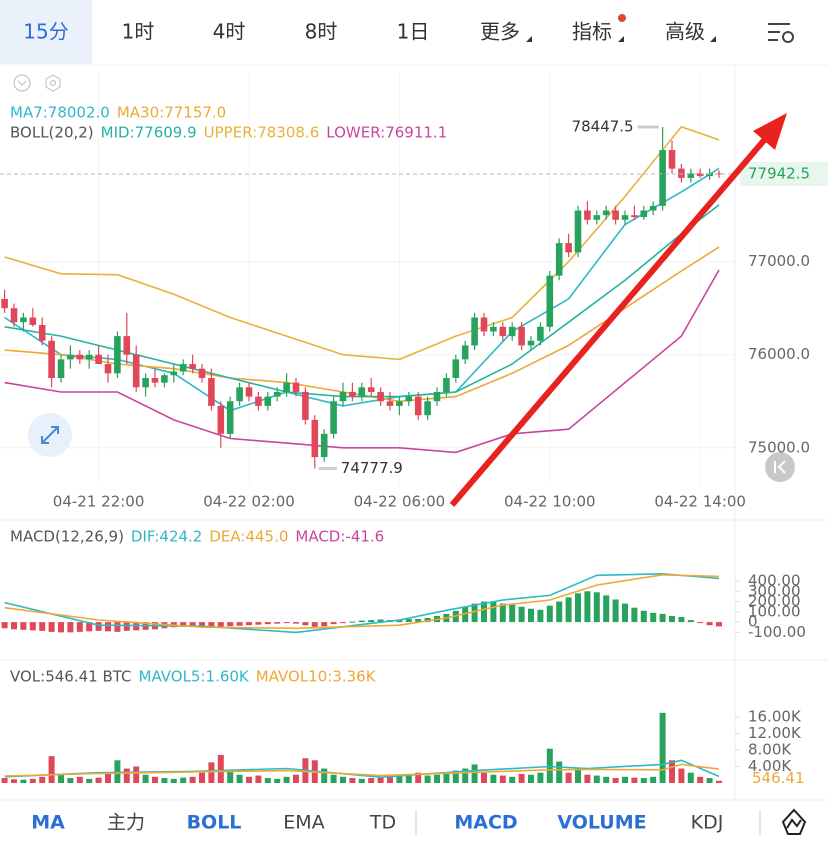  I want to click on indicator-tab: TD, so click(382, 823).